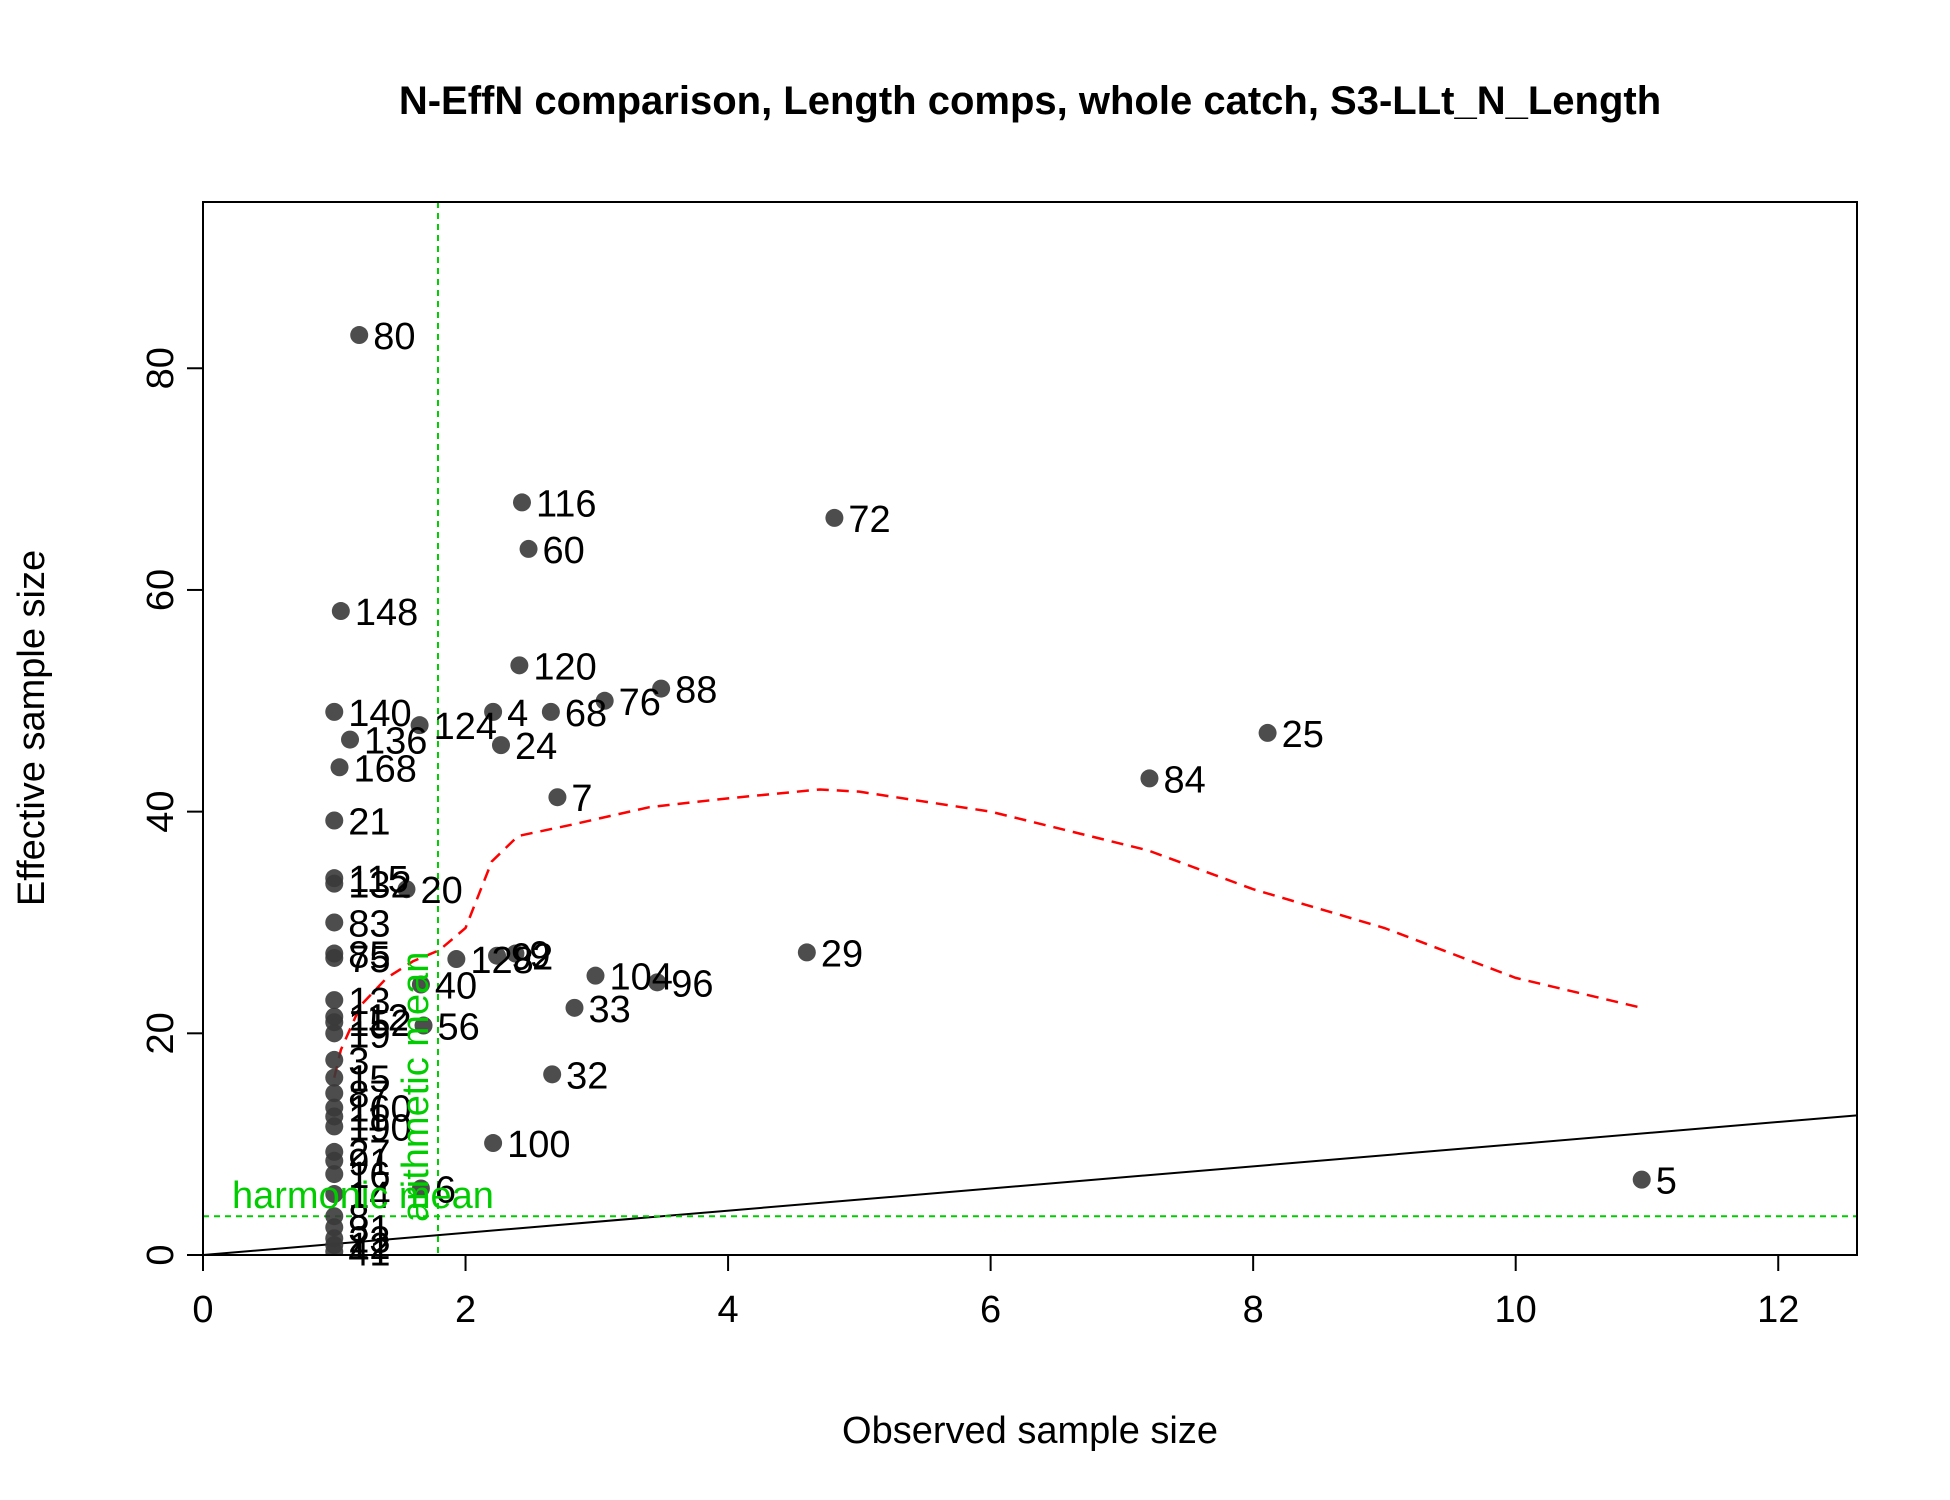 The width and height of the screenshot is (1950, 1500). What do you see at coordinates (369, 1163) in the screenshot?
I see `data-point-label: 91` at bounding box center [369, 1163].